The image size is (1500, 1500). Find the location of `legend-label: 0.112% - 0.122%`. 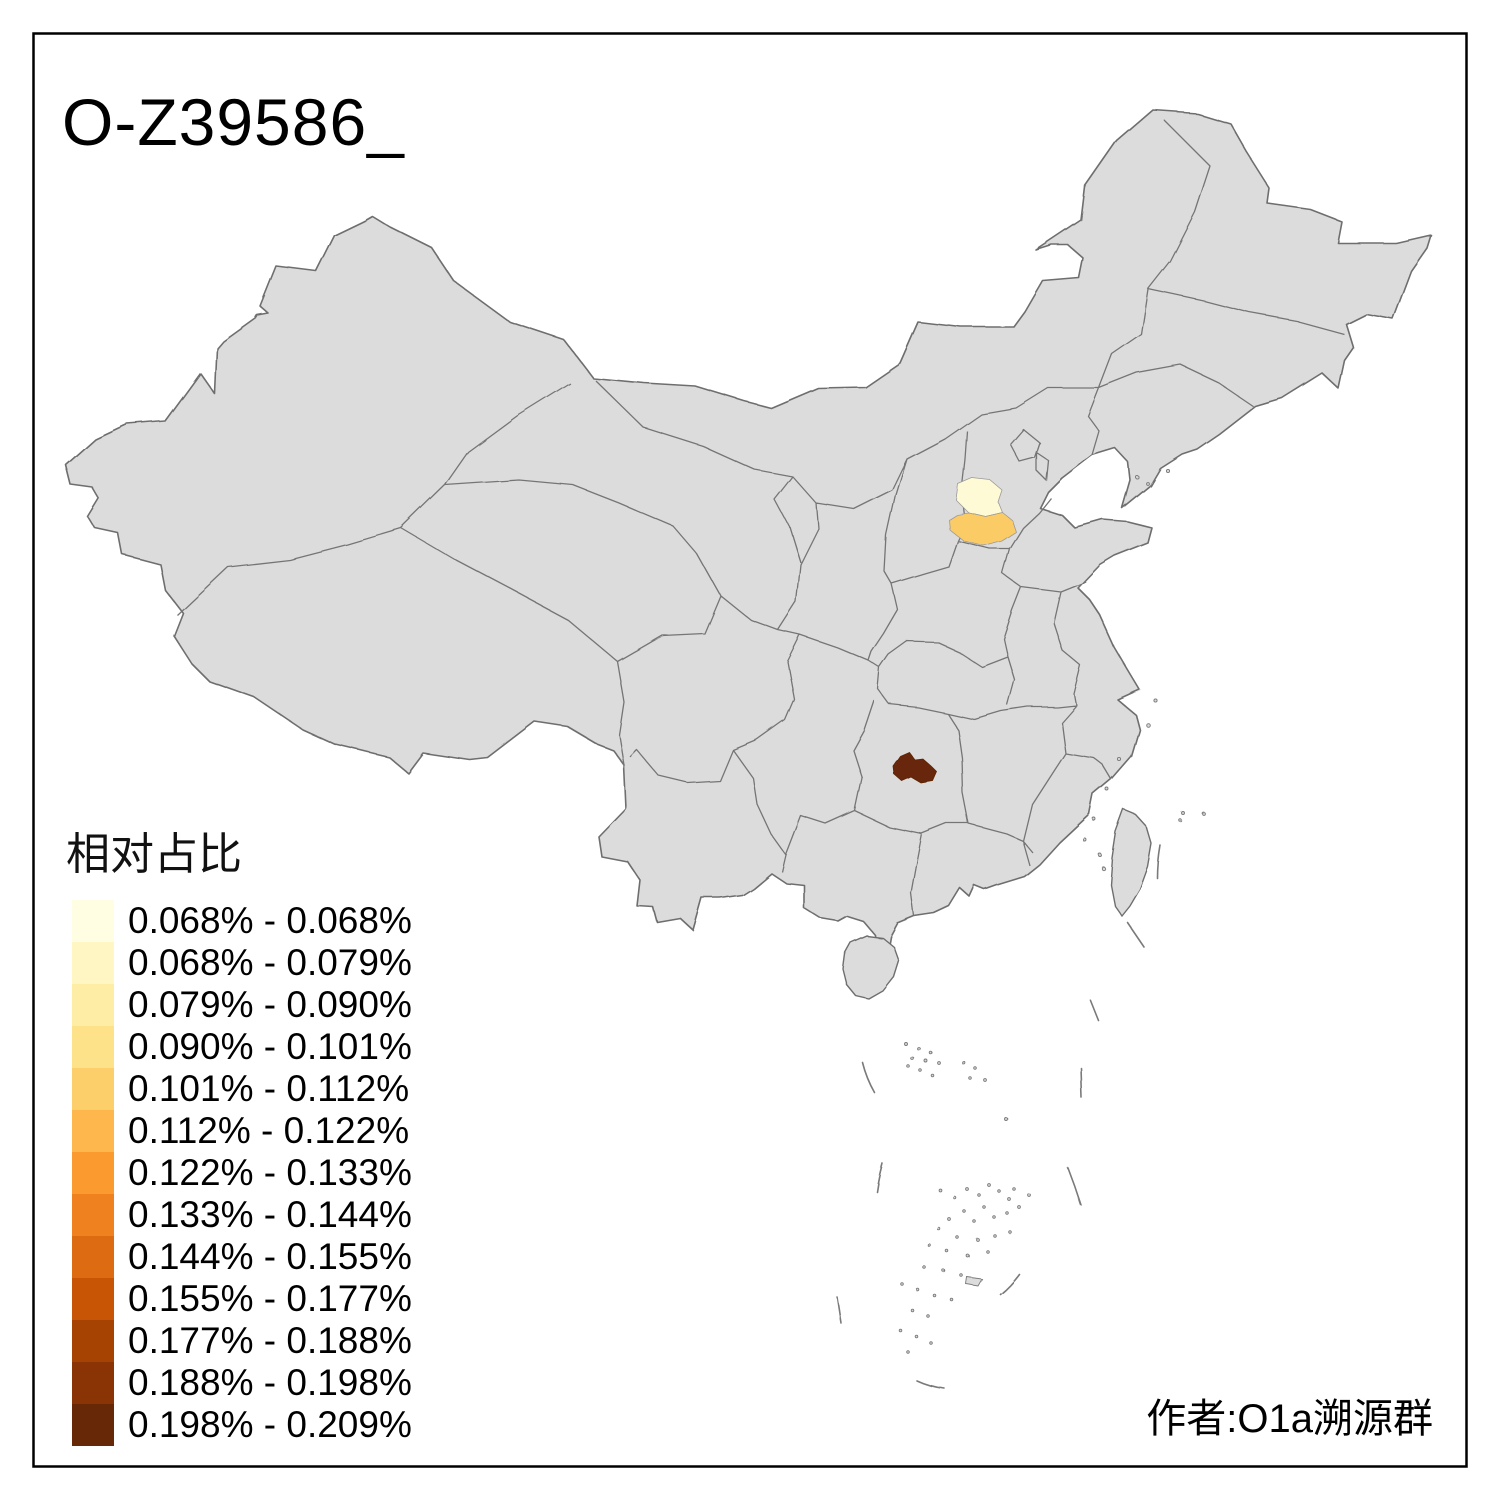

legend-label: 0.112% - 0.122% is located at coordinates (269, 1130).